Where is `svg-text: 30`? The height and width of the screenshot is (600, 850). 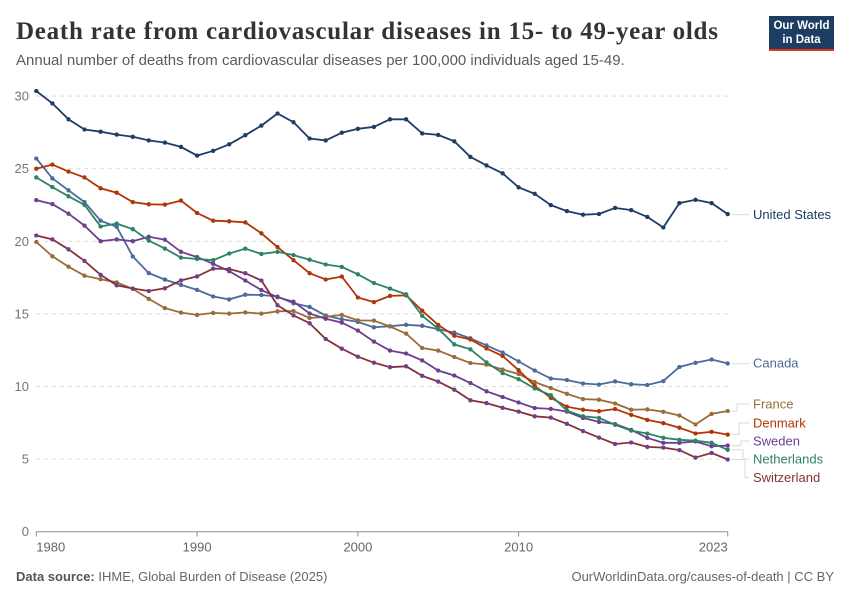 svg-text: 30 is located at coordinates (22, 96).